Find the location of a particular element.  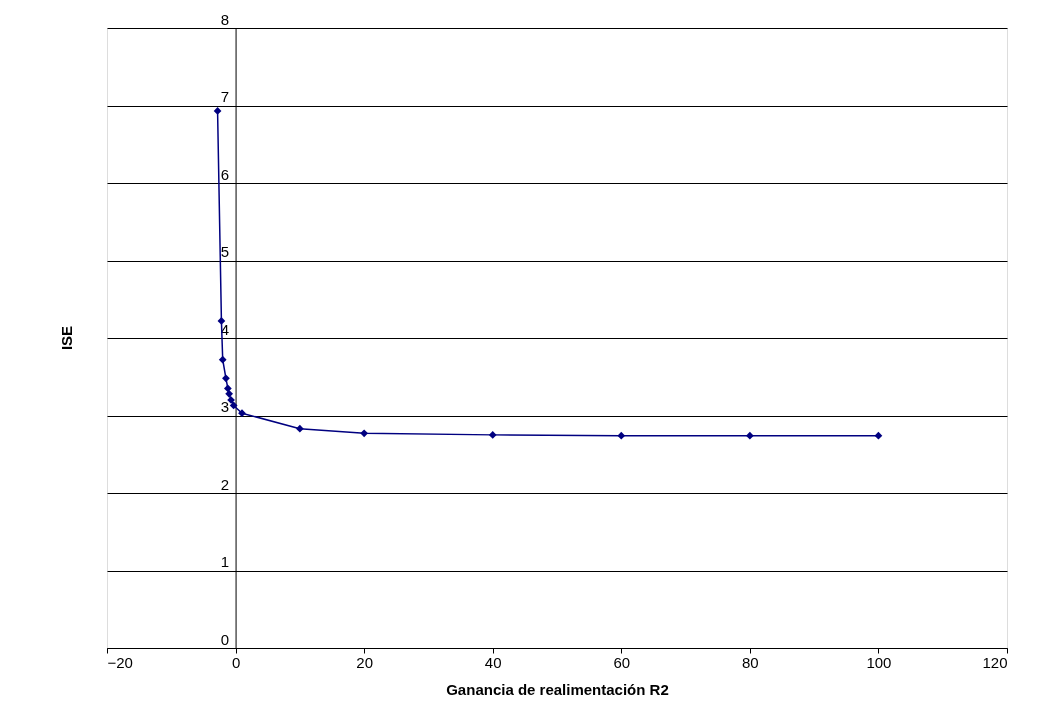

y-tick-label: 3 is located at coordinates (225, 406).